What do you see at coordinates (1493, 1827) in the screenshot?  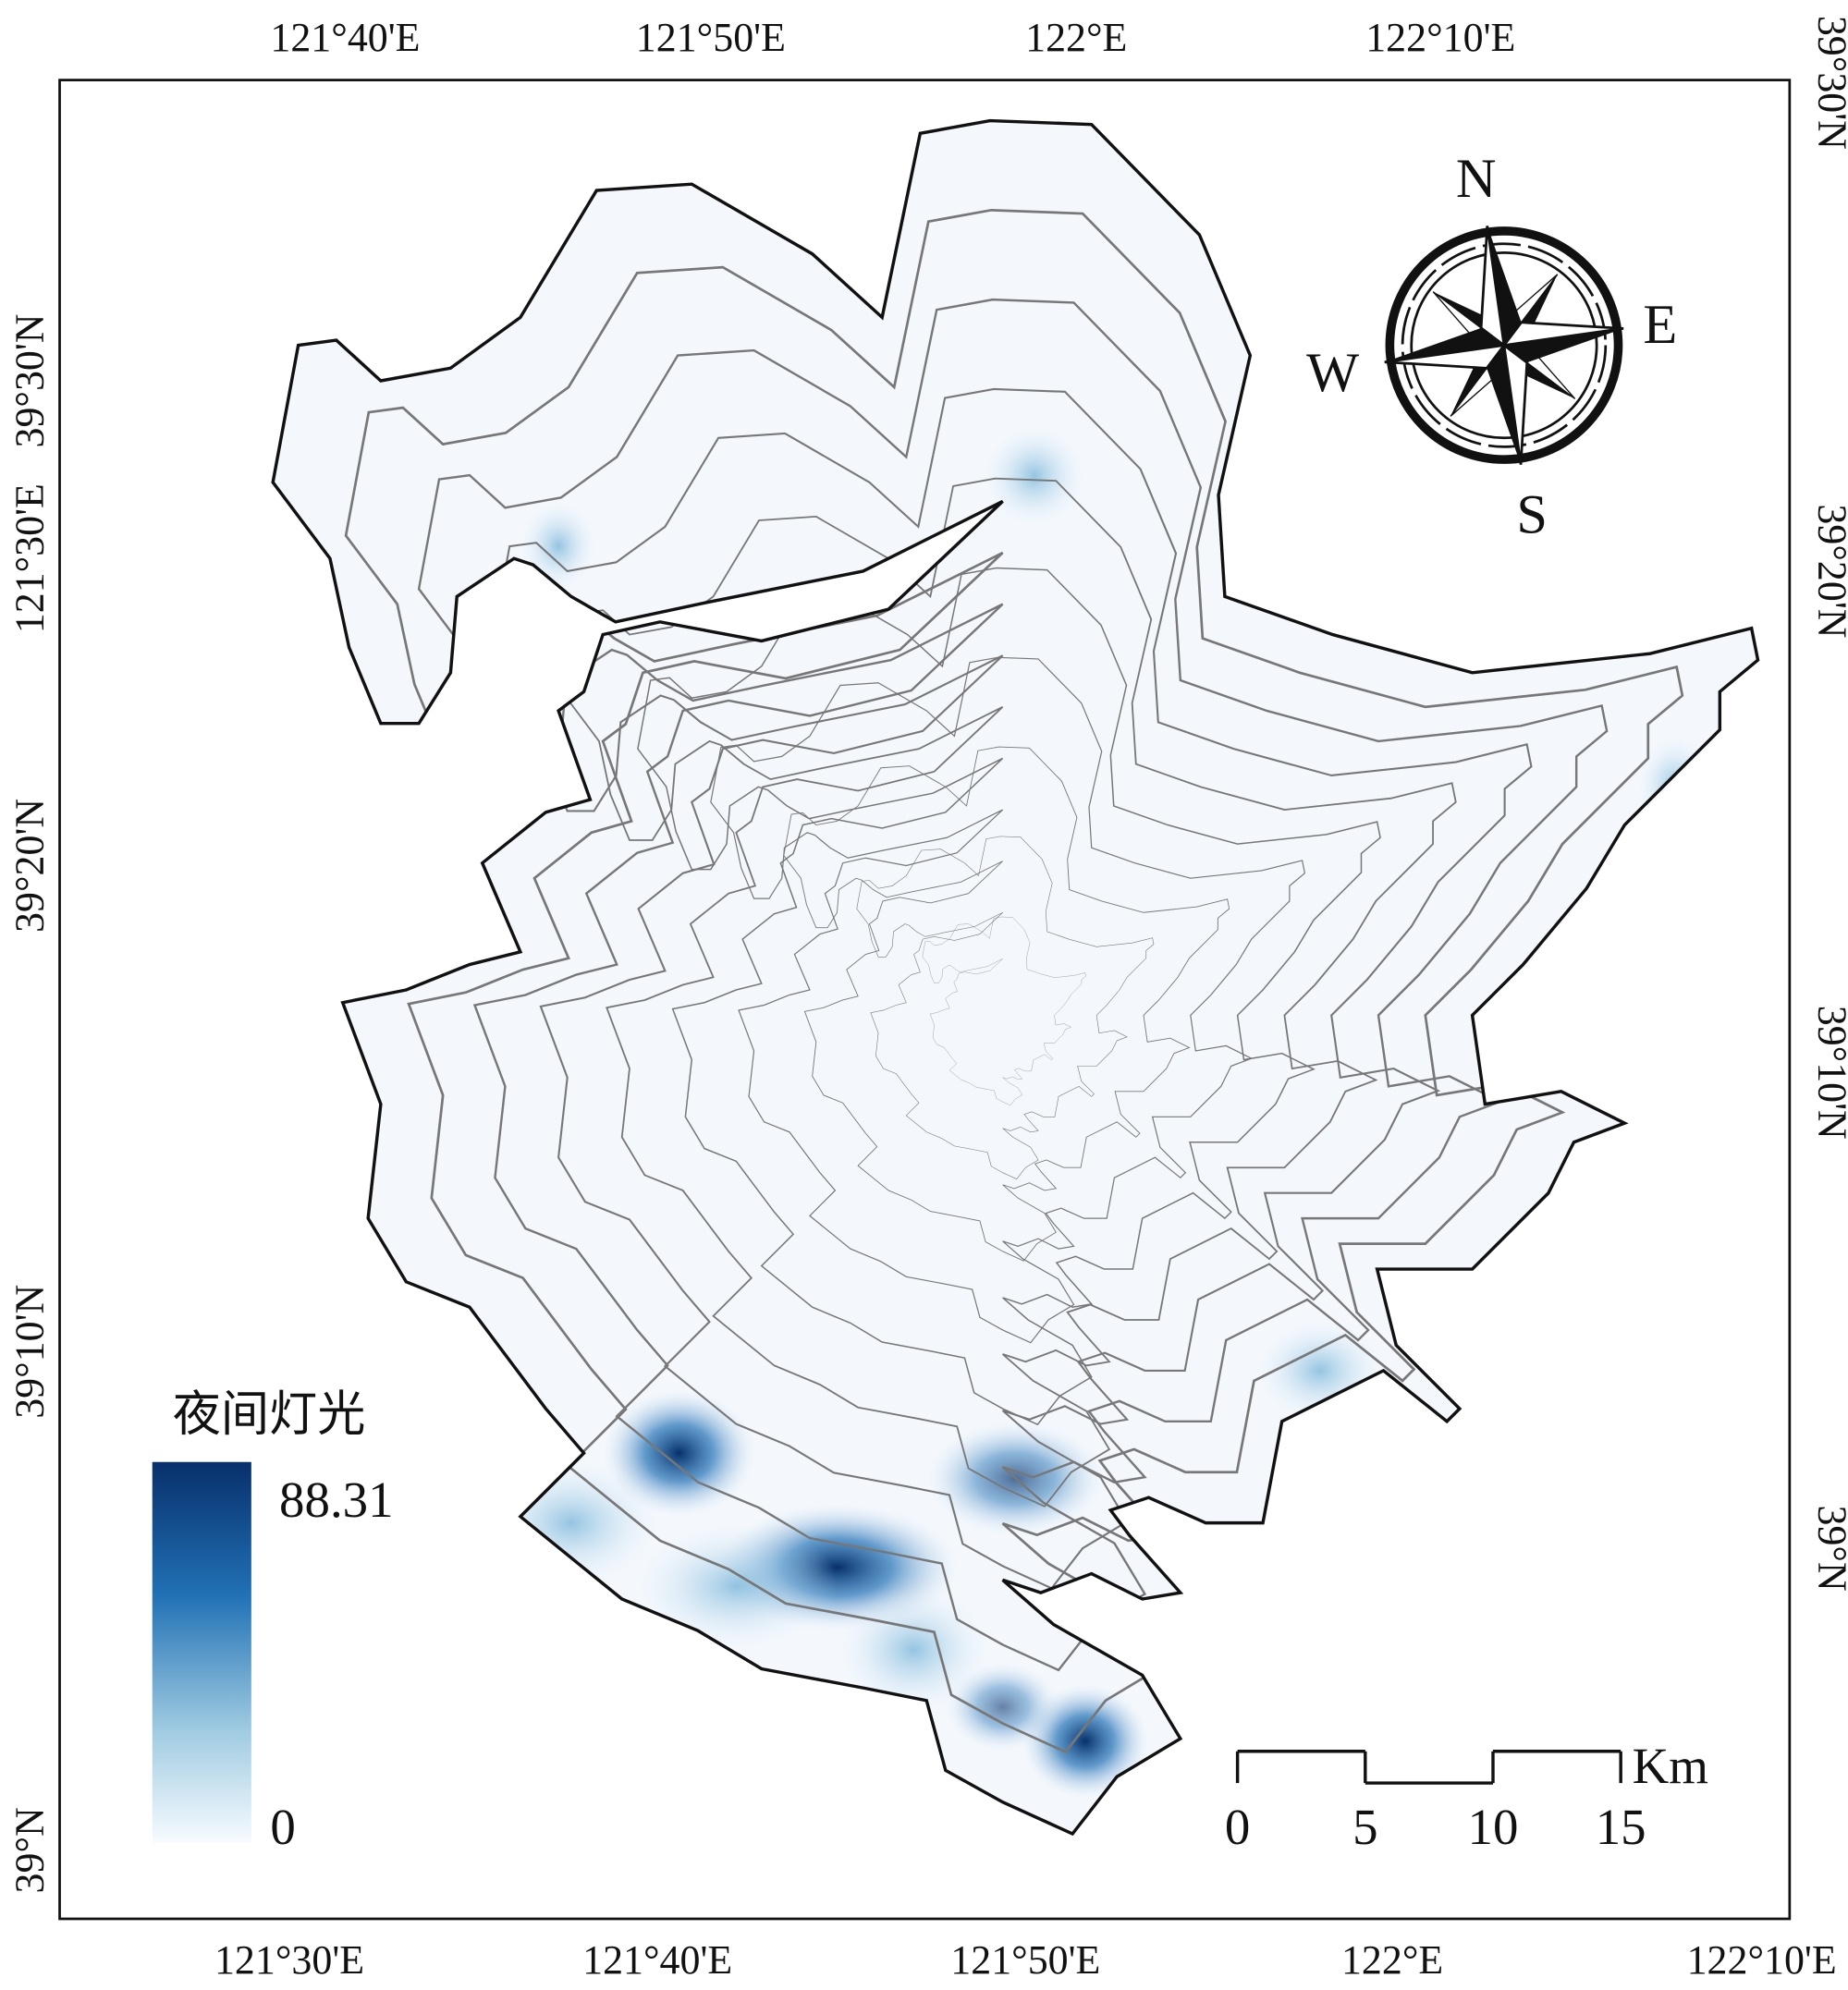 I see `scale-label: 10` at bounding box center [1493, 1827].